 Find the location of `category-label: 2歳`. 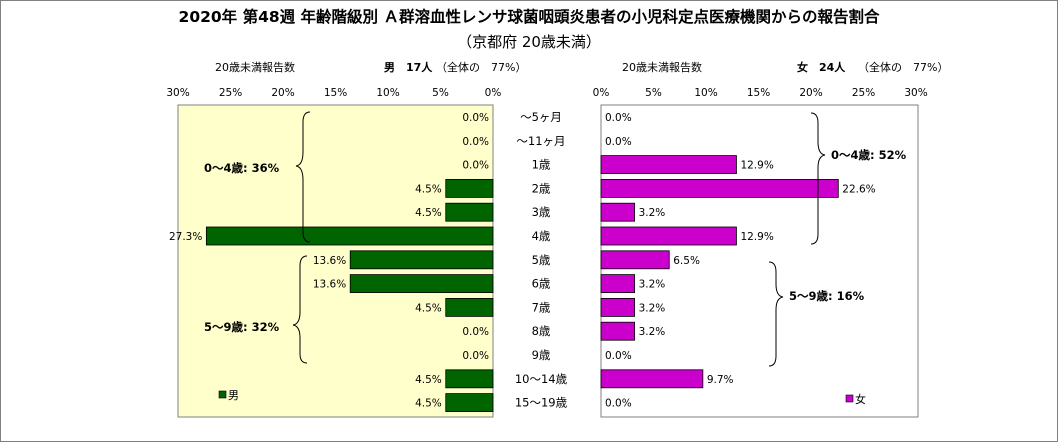

category-label: 2歳 is located at coordinates (541, 188).